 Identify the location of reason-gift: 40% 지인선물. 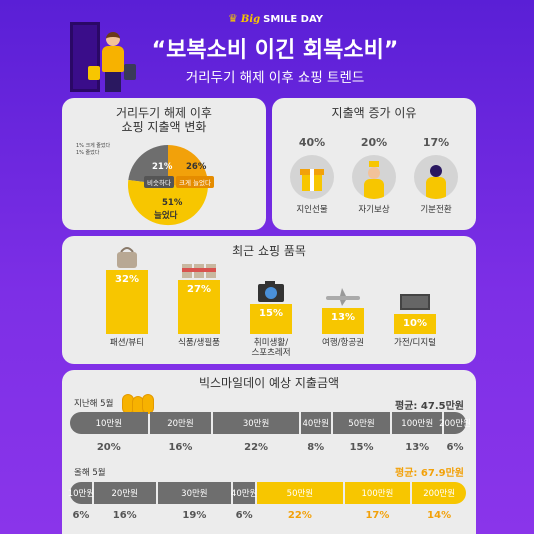
(312, 175).